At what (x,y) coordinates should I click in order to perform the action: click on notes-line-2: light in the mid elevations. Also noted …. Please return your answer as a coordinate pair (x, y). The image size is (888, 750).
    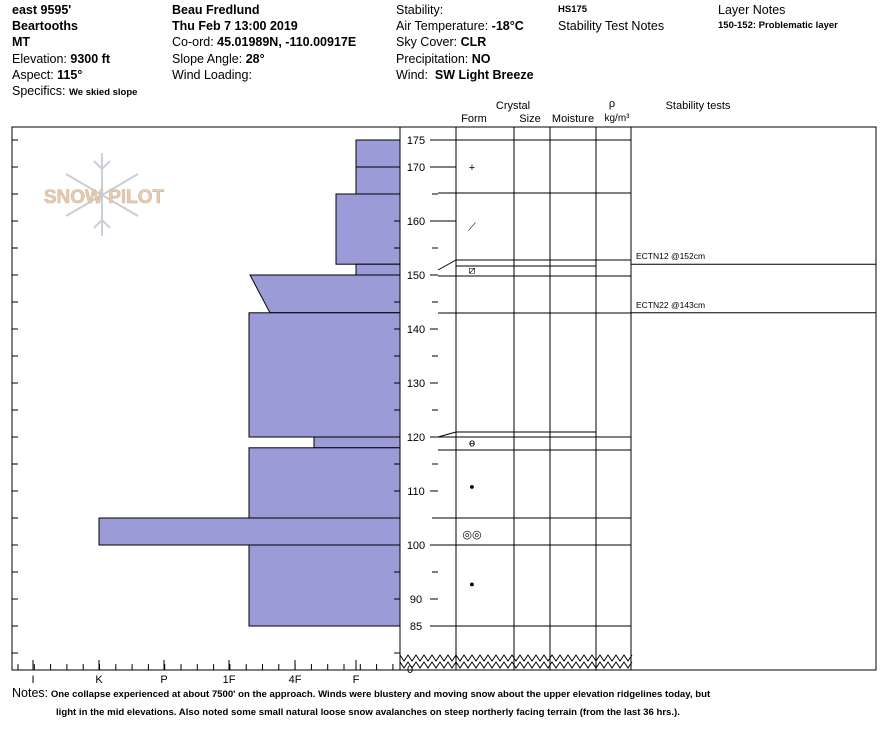
    Looking at the image, I should click on (368, 712).